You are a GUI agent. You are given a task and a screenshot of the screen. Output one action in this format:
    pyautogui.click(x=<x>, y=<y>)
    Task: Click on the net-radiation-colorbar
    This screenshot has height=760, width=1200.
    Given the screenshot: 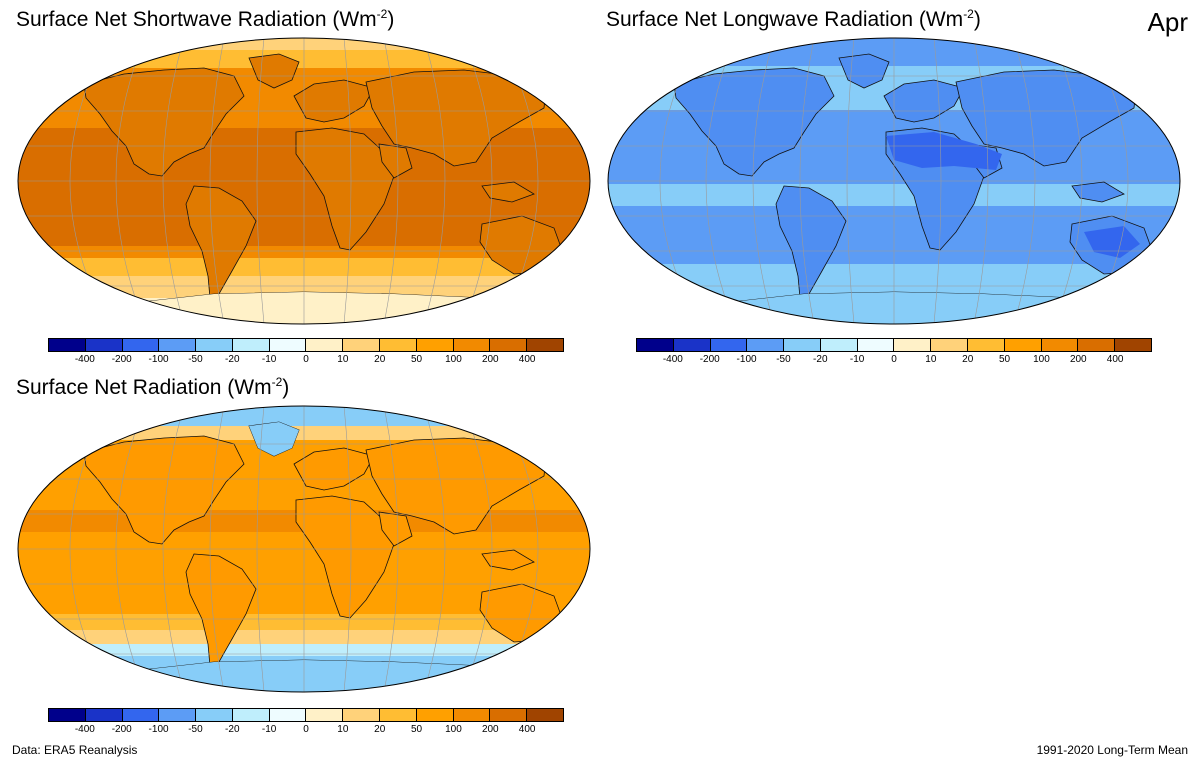 What is the action you would take?
    pyautogui.click(x=306, y=715)
    